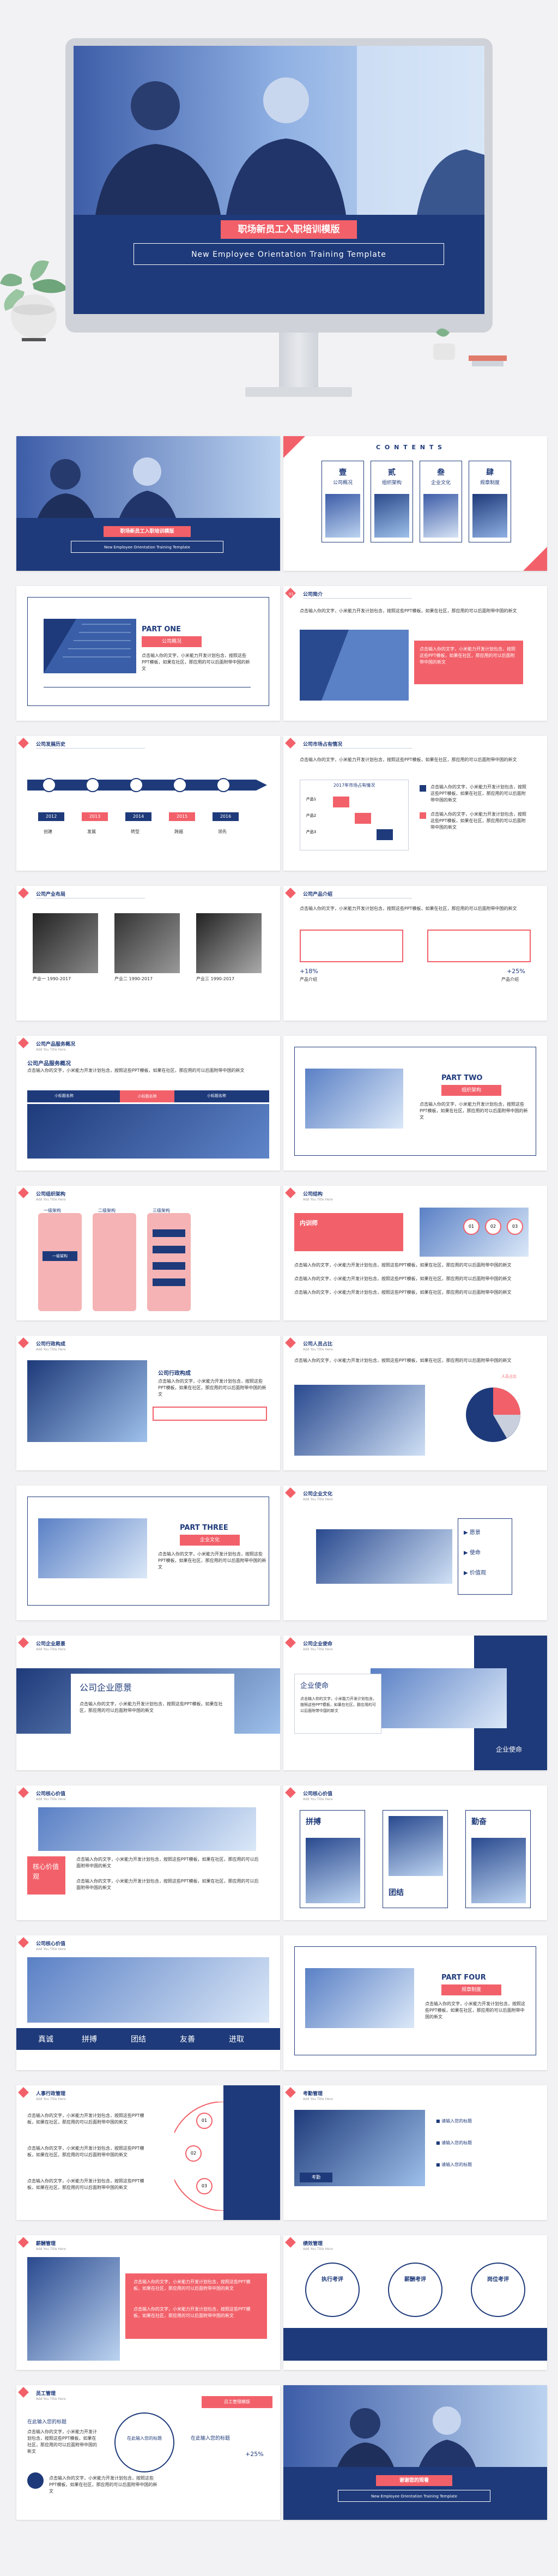 Image resolution: width=558 pixels, height=2576 pixels. What do you see at coordinates (363, 819) in the screenshot?
I see `table-cell` at bounding box center [363, 819].